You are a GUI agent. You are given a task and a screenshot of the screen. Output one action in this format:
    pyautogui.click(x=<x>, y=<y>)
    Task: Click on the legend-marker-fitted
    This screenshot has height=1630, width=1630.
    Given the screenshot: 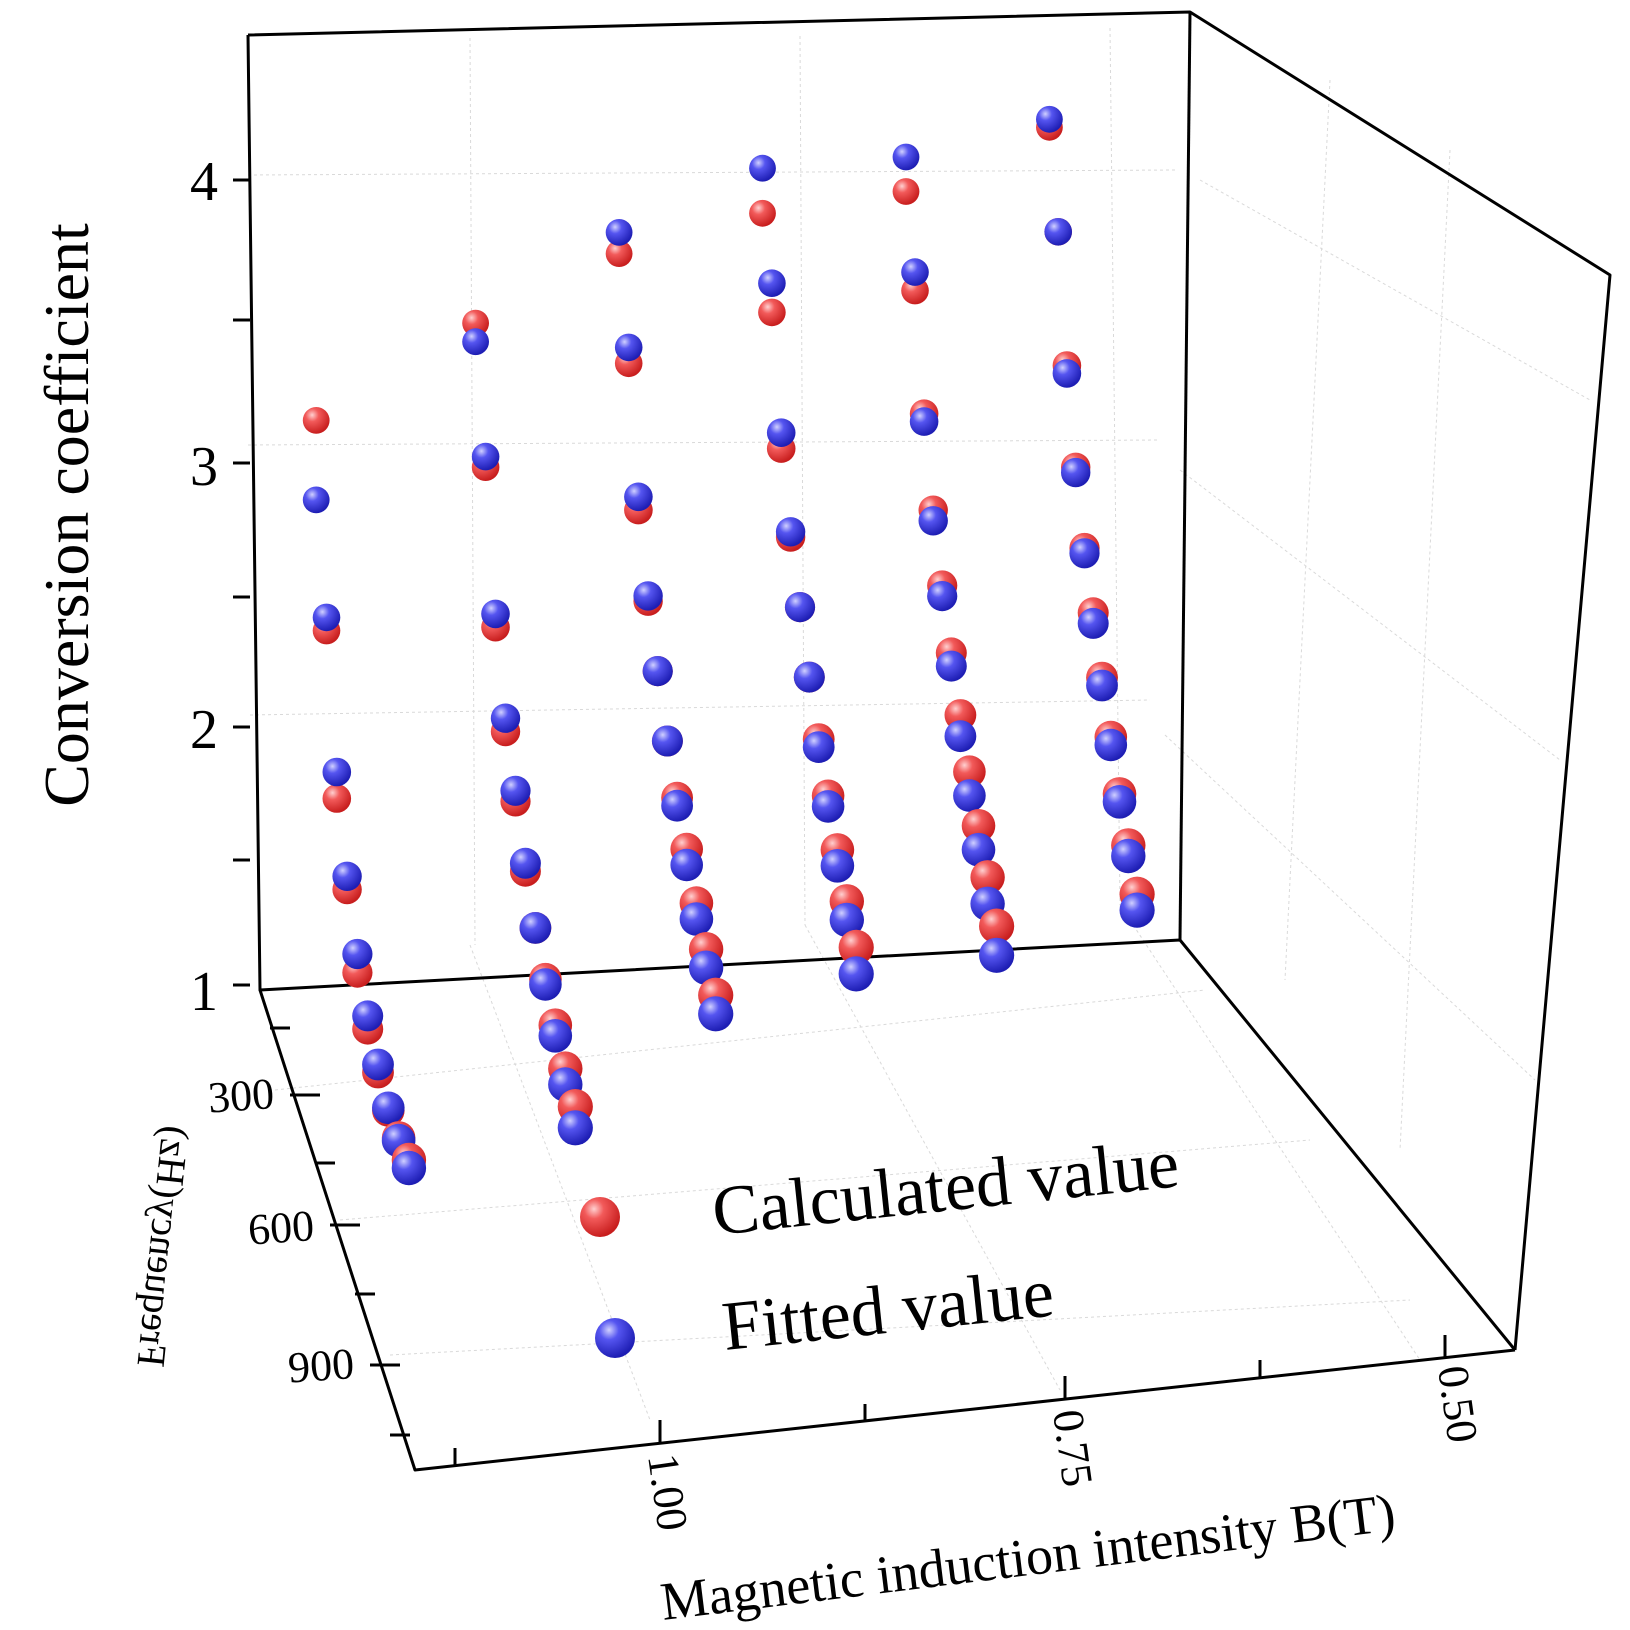 What is the action you would take?
    pyautogui.click(x=615, y=1338)
    